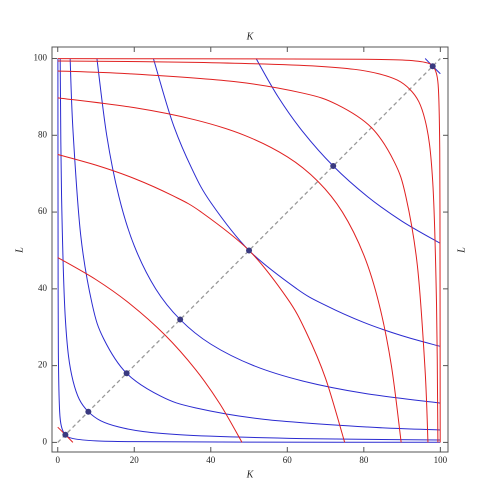 Image resolution: width=500 pixels, height=500 pixels. What do you see at coordinates (43, 288) in the screenshot?
I see `y-tick-label: 40` at bounding box center [43, 288].